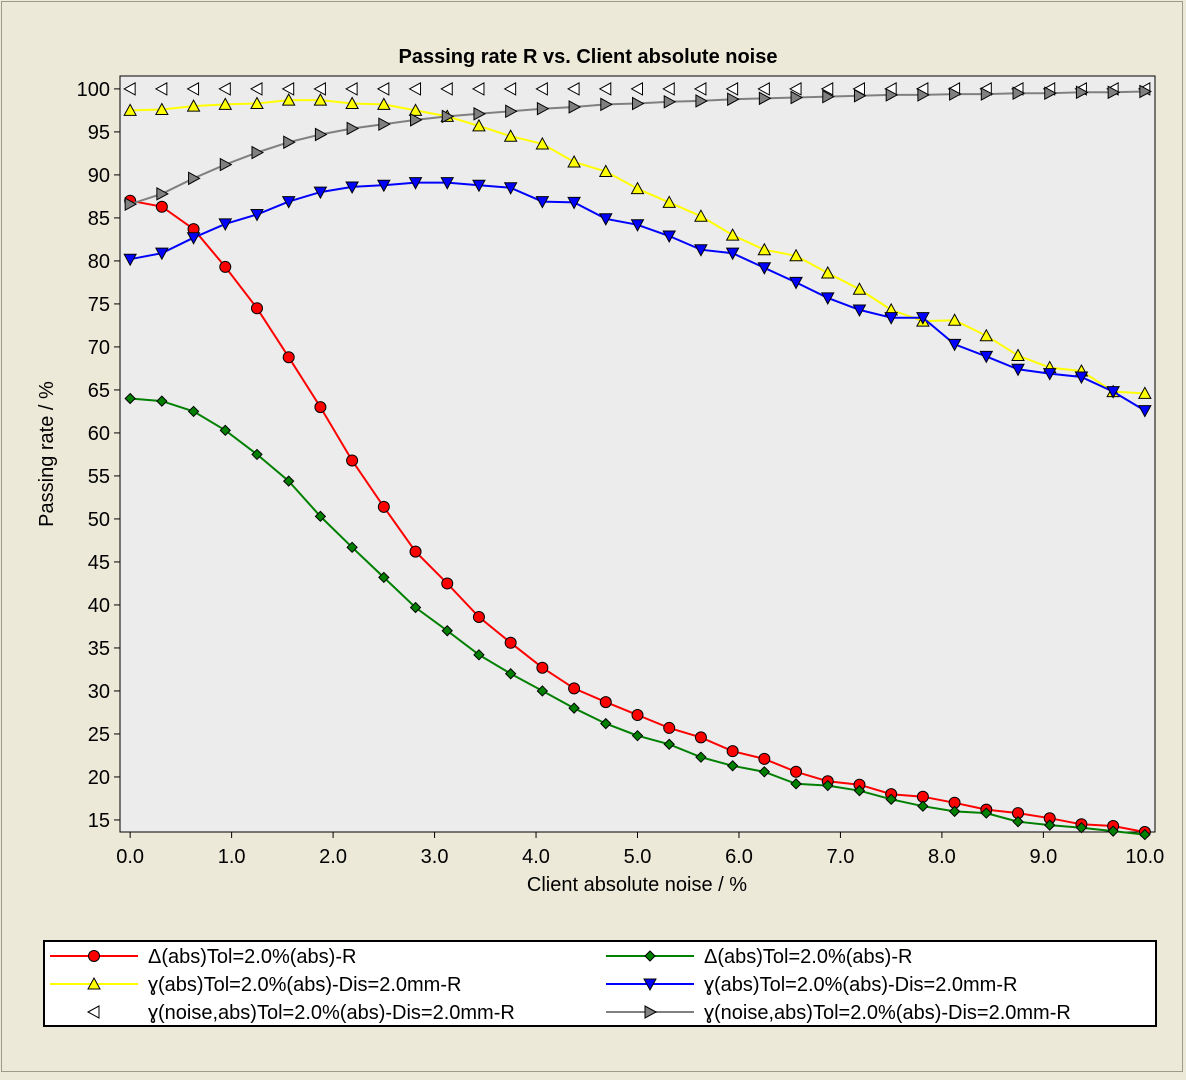  Describe the element at coordinates (638, 857) in the screenshot. I see `x-tick-label: 5.0` at that location.